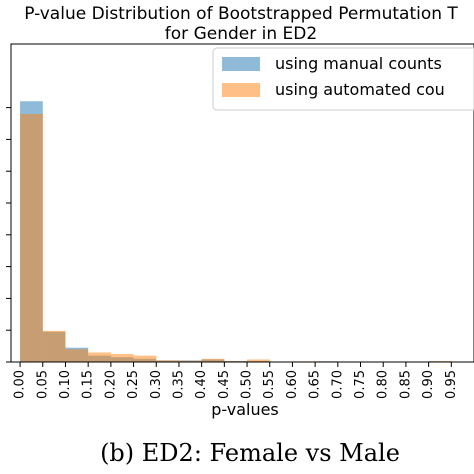 This screenshot has height=474, width=474. Describe the element at coordinates (360, 384) in the screenshot. I see `x-tick-label: 0.75` at that location.